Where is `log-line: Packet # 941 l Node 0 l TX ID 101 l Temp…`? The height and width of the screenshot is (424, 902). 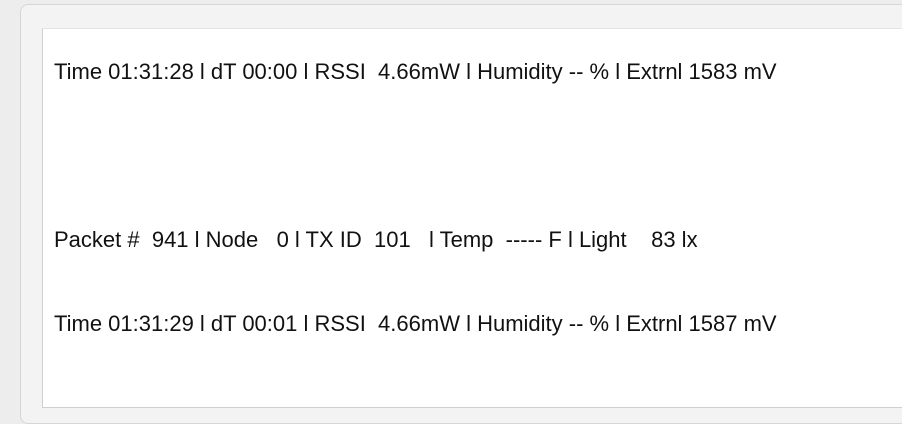 log-line: Packet # 941 l Node 0 l TX ID 101 l Temp… is located at coordinates (376, 239).